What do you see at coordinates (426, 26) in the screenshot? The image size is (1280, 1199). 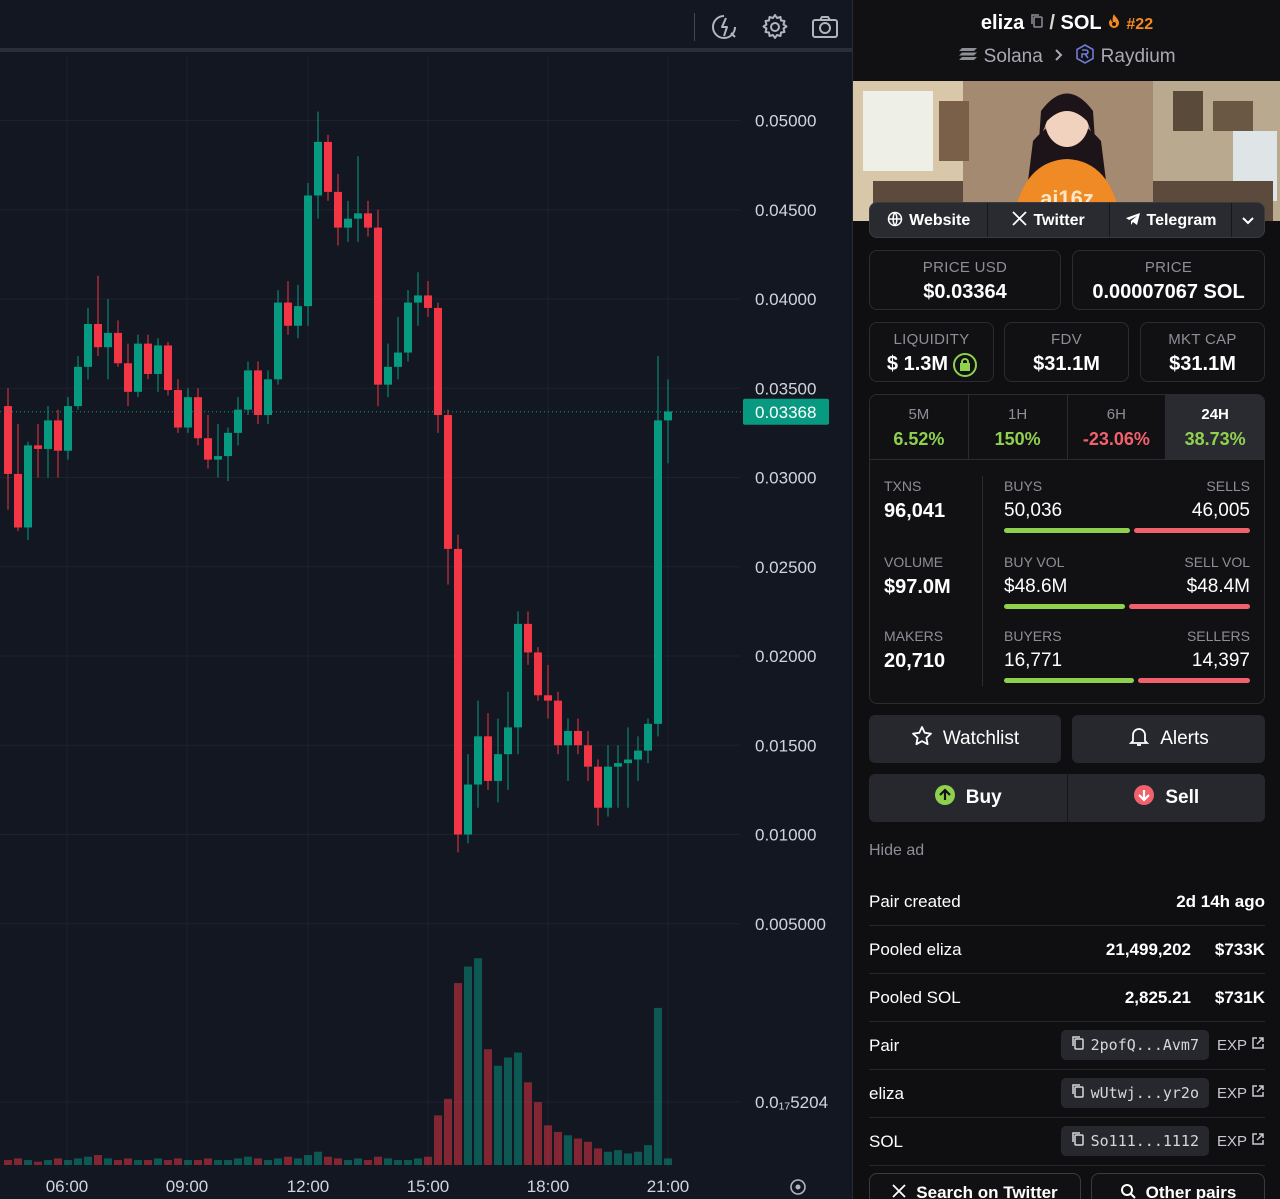 I see `chart-toolbar` at bounding box center [426, 26].